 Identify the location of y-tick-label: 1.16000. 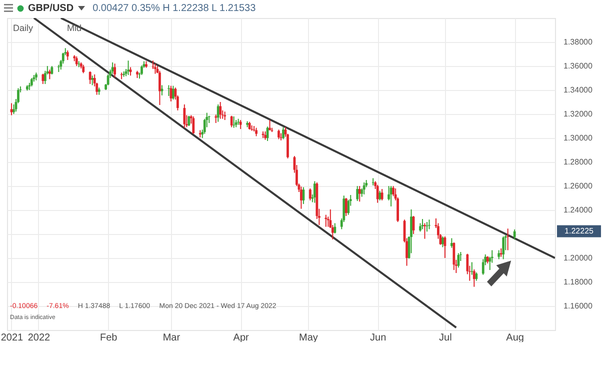
(578, 306).